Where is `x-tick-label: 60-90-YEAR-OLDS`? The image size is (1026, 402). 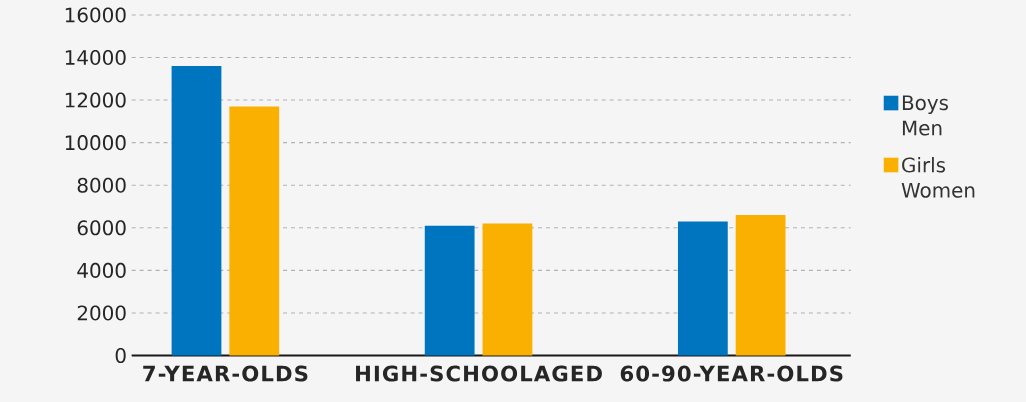 x-tick-label: 60-90-YEAR-OLDS is located at coordinates (731, 373).